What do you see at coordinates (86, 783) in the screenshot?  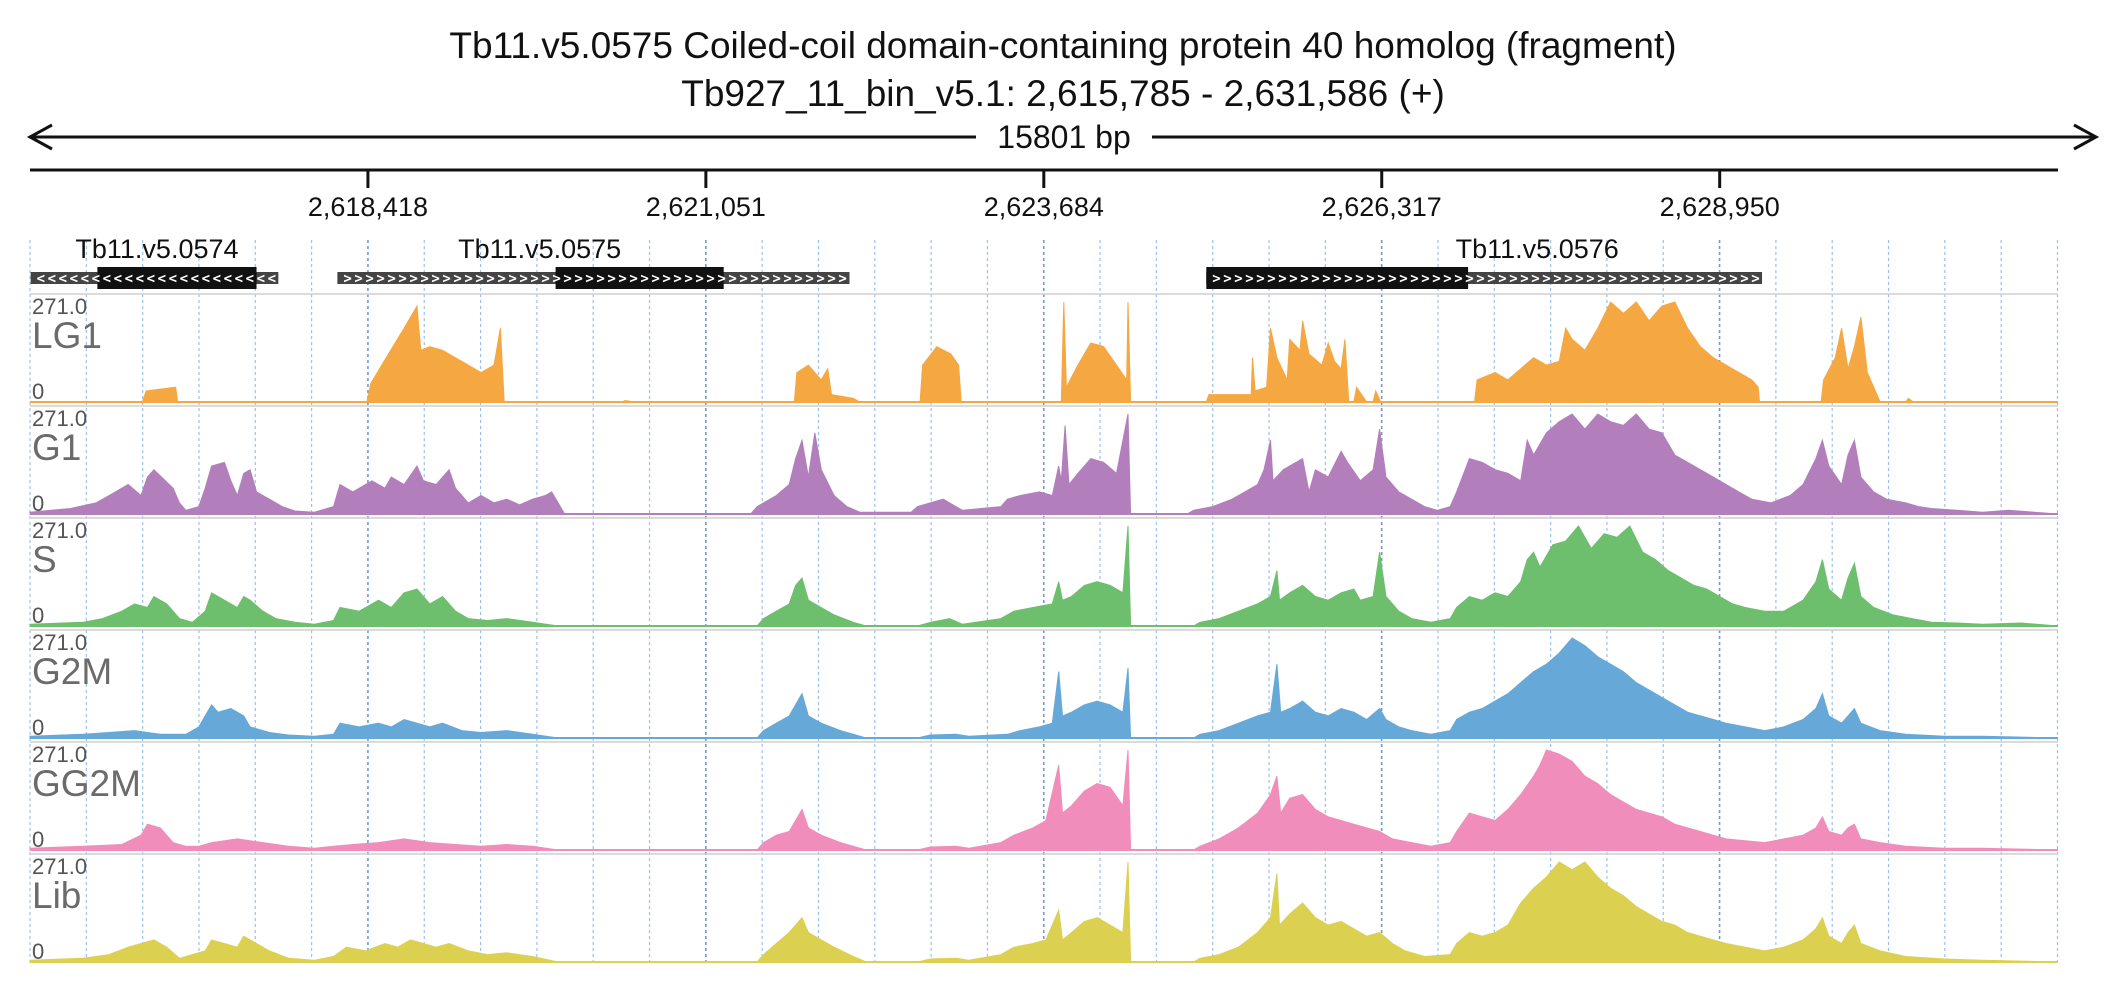 I see `track-name: GG2M` at bounding box center [86, 783].